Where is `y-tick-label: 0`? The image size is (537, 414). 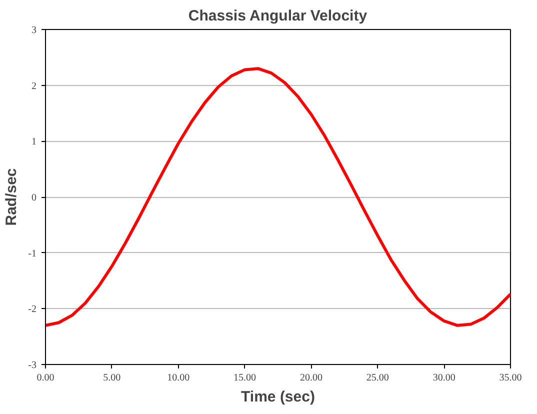
y-tick-label: 0 is located at coordinates (34, 198).